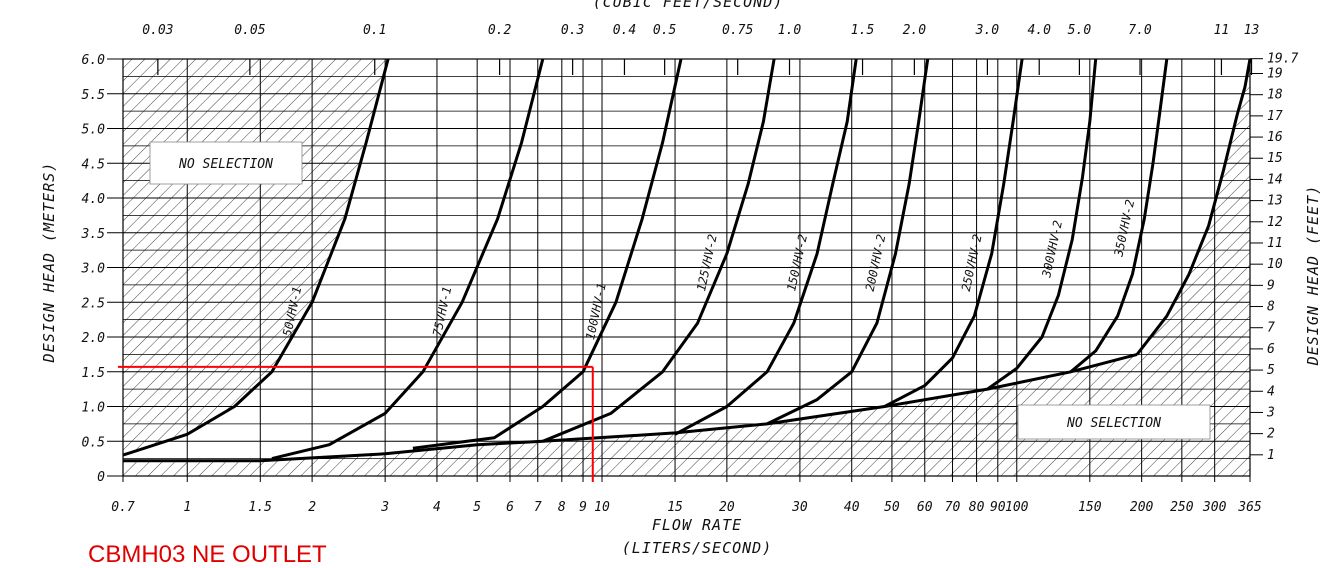 The width and height of the screenshot is (1336, 568). Describe the element at coordinates (1039, 30) in the screenshot. I see `top-tick-label: 4.0` at that location.